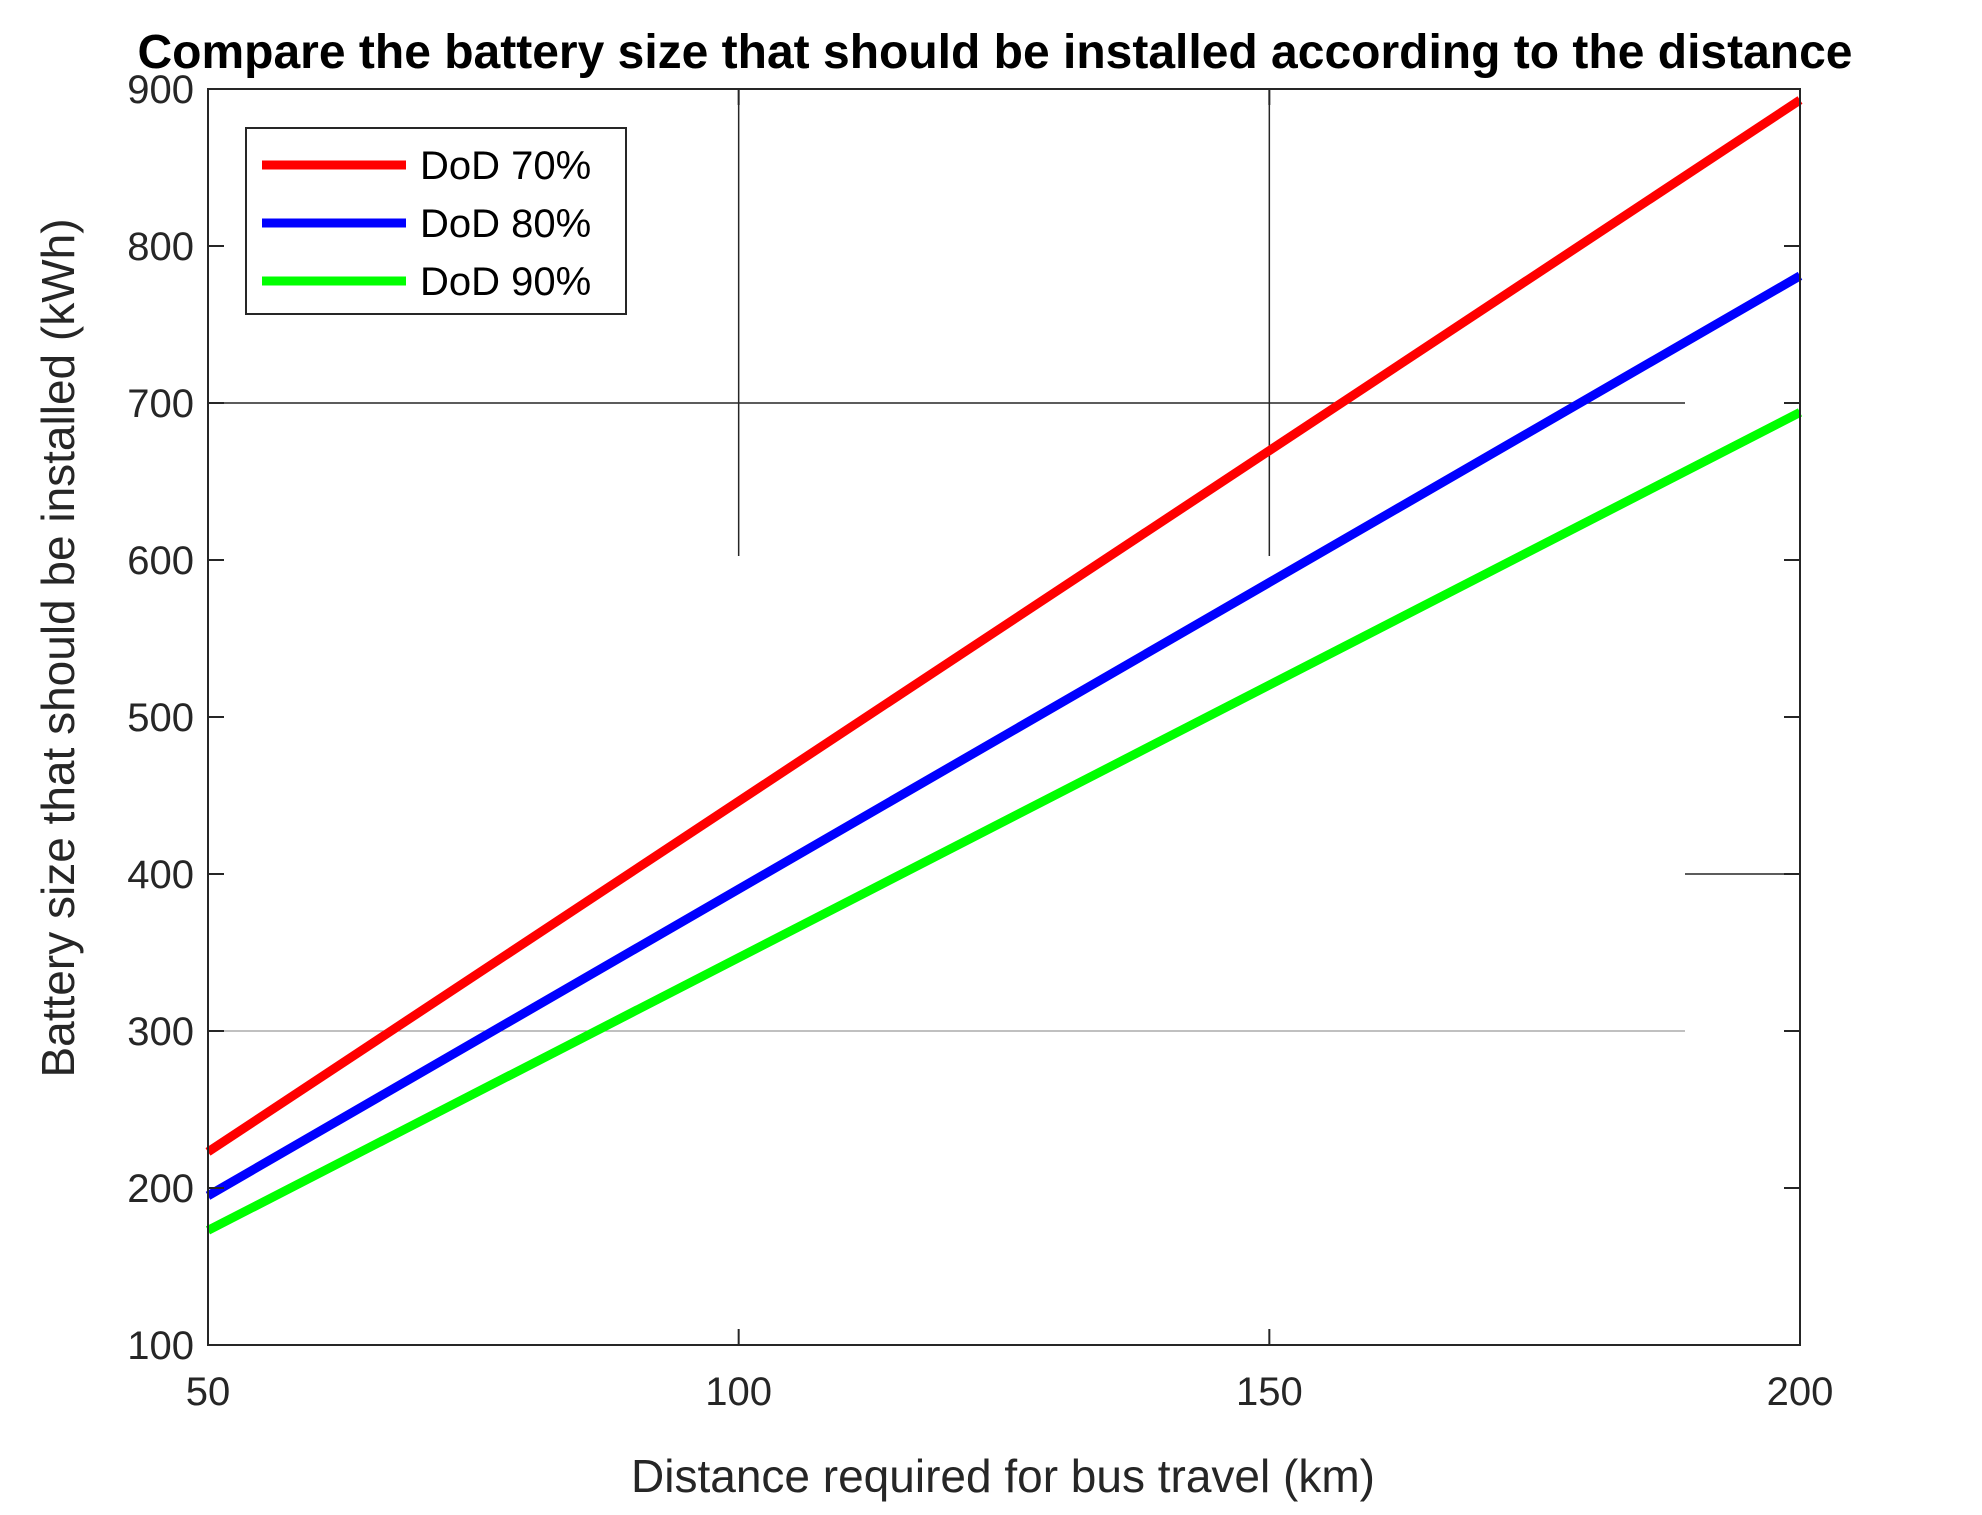 The width and height of the screenshot is (1982, 1515). I want to click on y-tick-label-700: 700, so click(160, 404).